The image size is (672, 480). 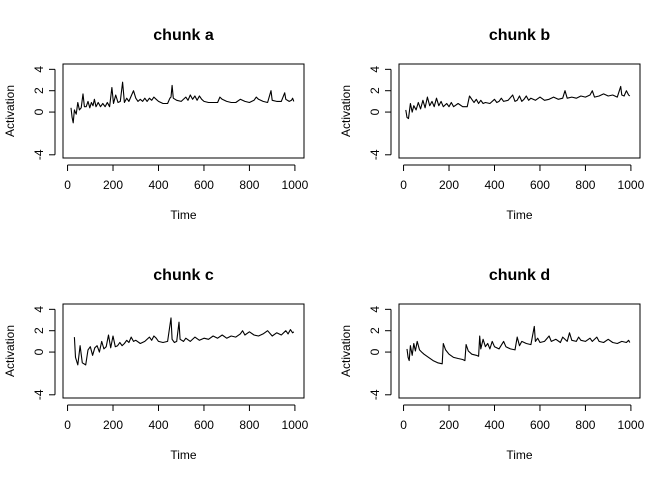 What do you see at coordinates (183, 275) in the screenshot?
I see `panel-title: chunk c` at bounding box center [183, 275].